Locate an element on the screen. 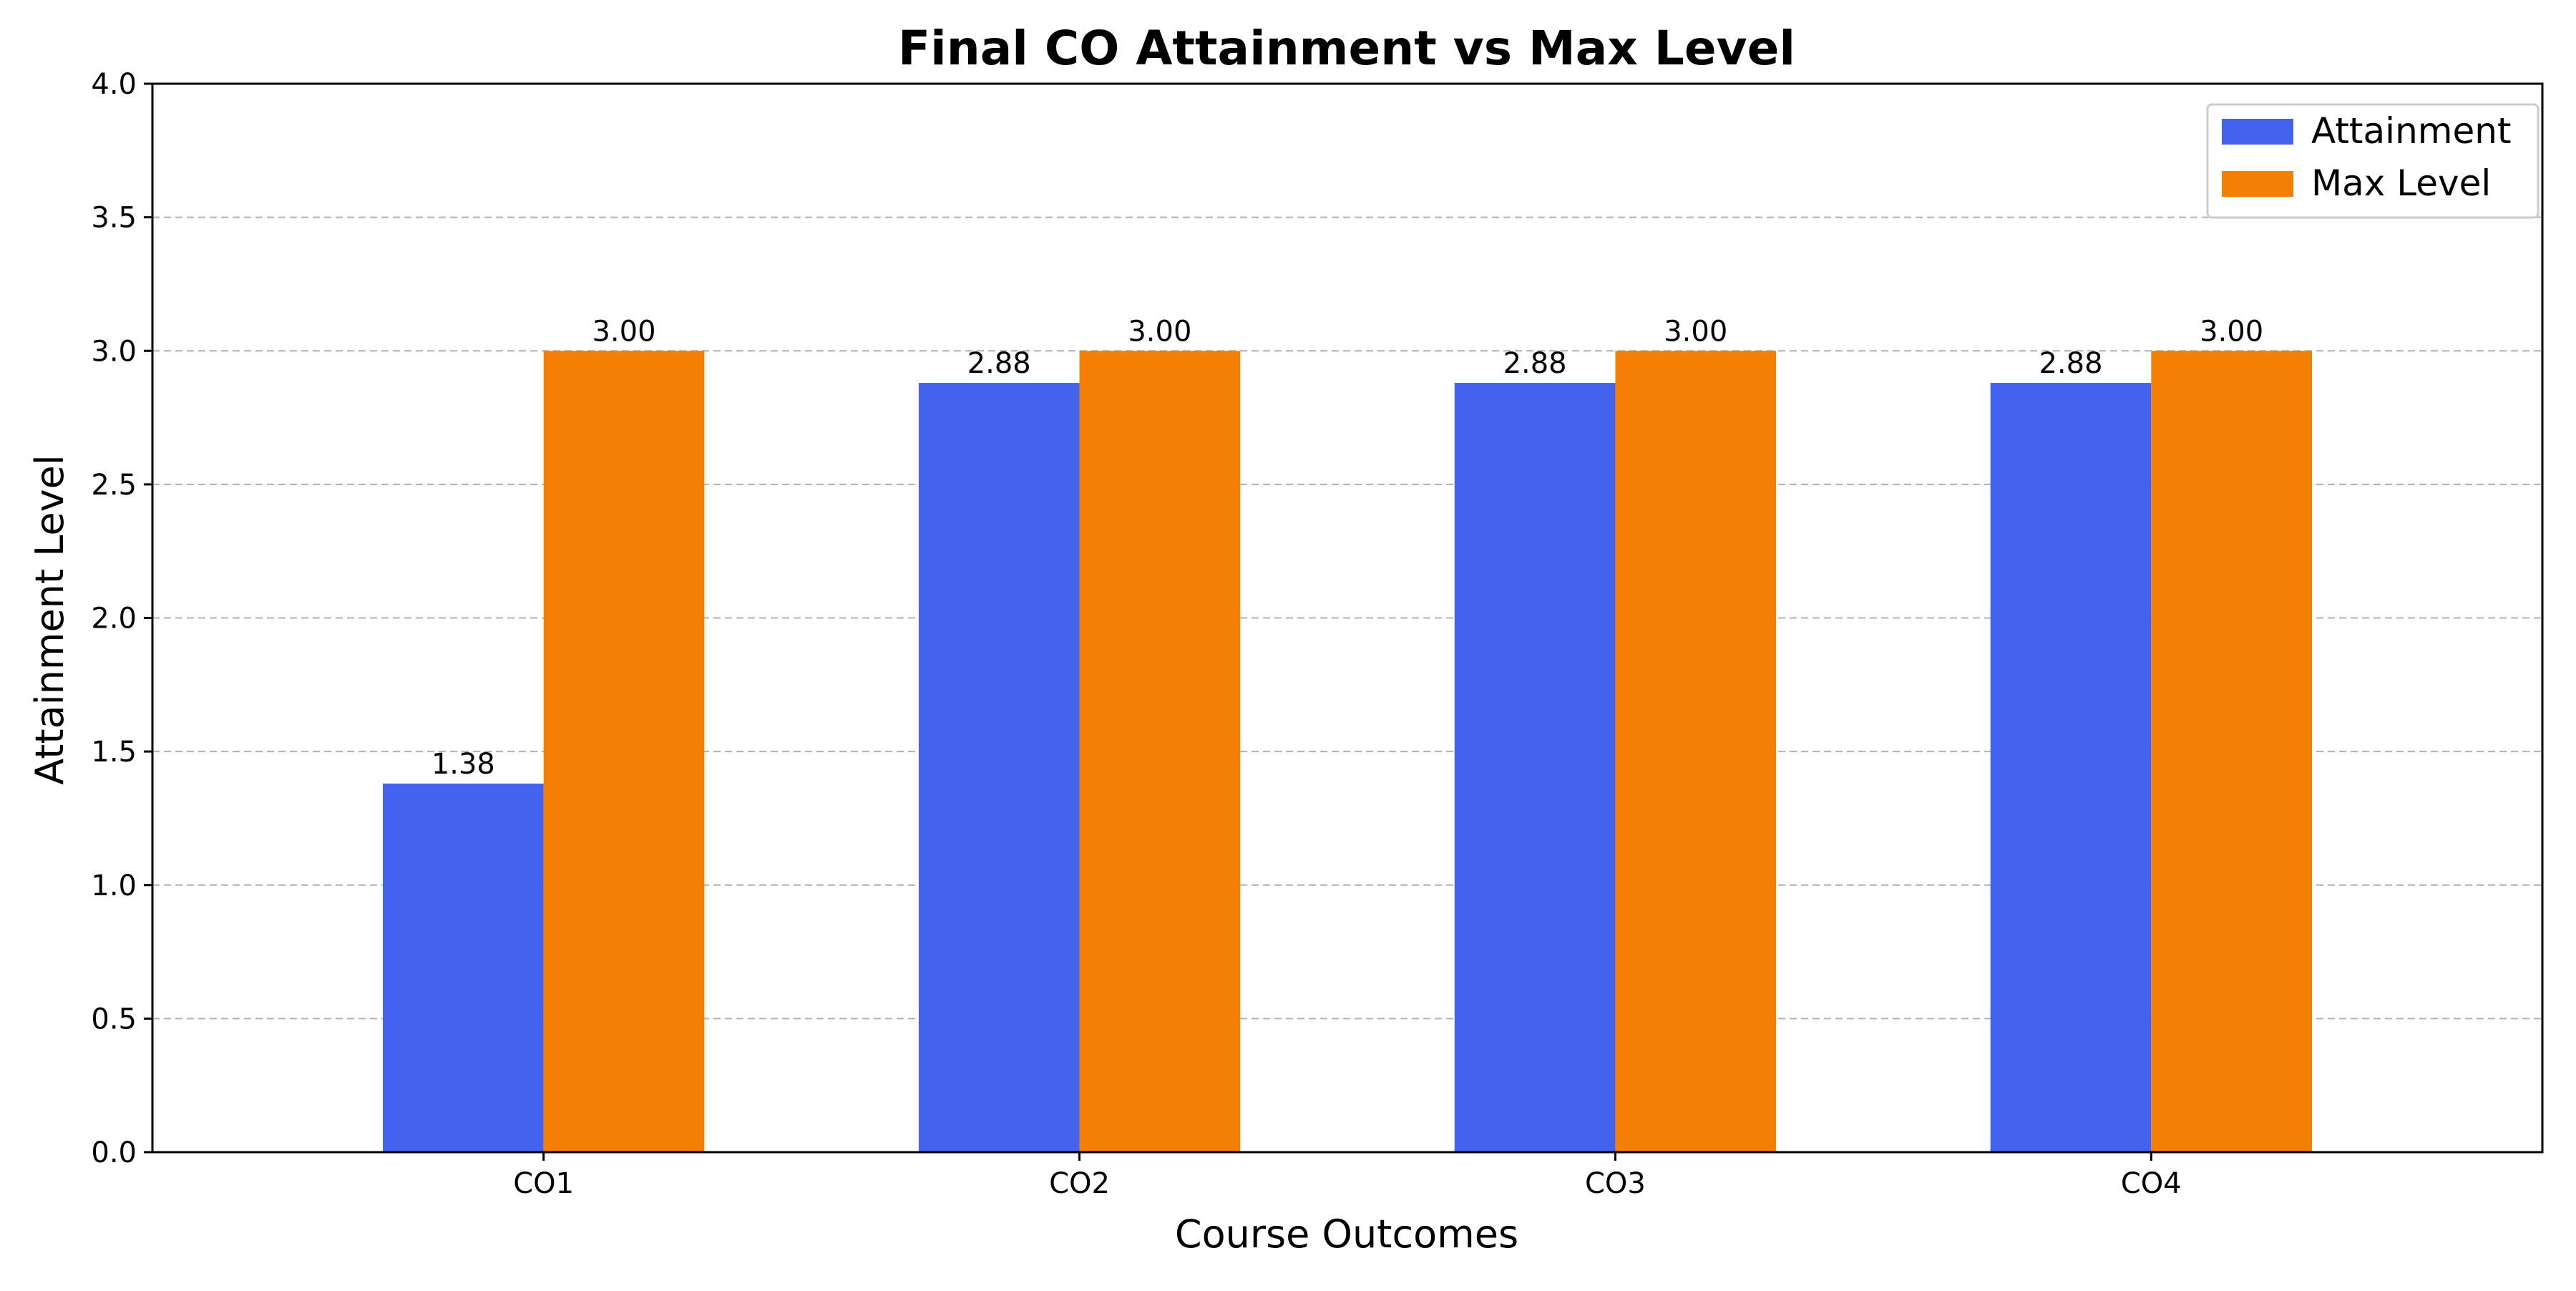 The image size is (2576, 1291). bar-attainment-co2 is located at coordinates (999, 767).